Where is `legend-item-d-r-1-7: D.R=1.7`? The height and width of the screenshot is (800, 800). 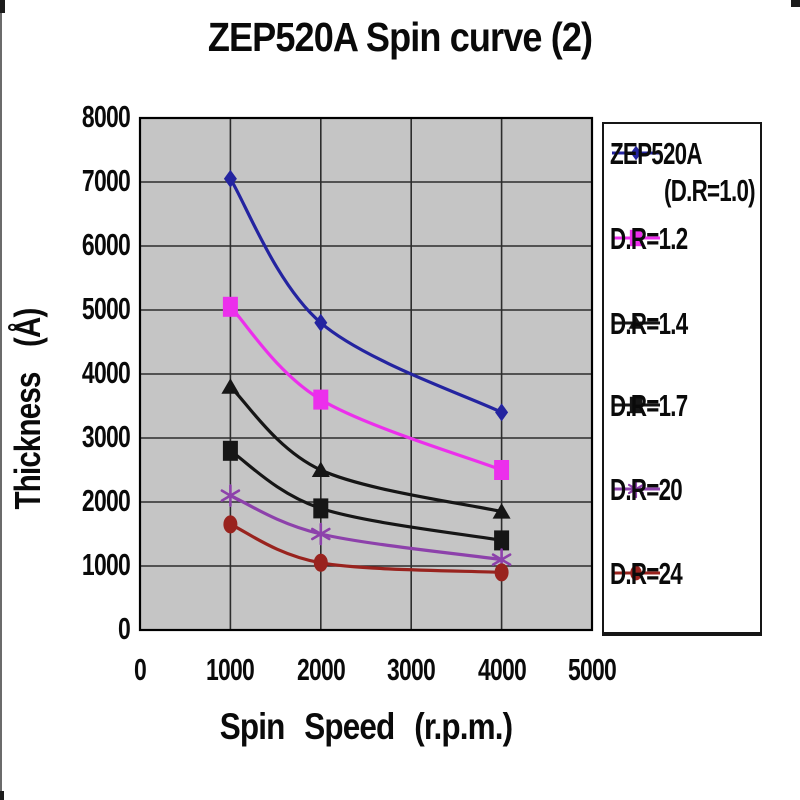 legend-item-d-r-1-7: D.R=1.7 is located at coordinates (664, 406).